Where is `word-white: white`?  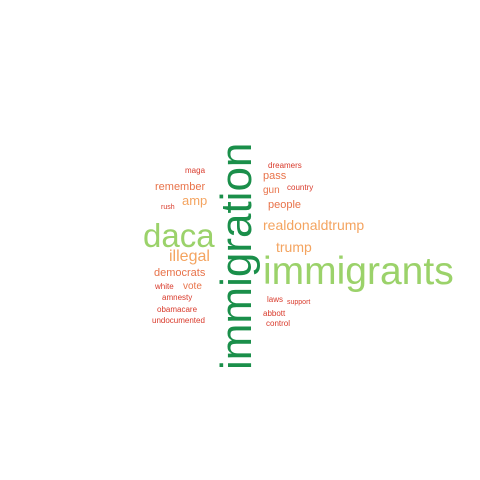 word-white: white is located at coordinates (164, 286).